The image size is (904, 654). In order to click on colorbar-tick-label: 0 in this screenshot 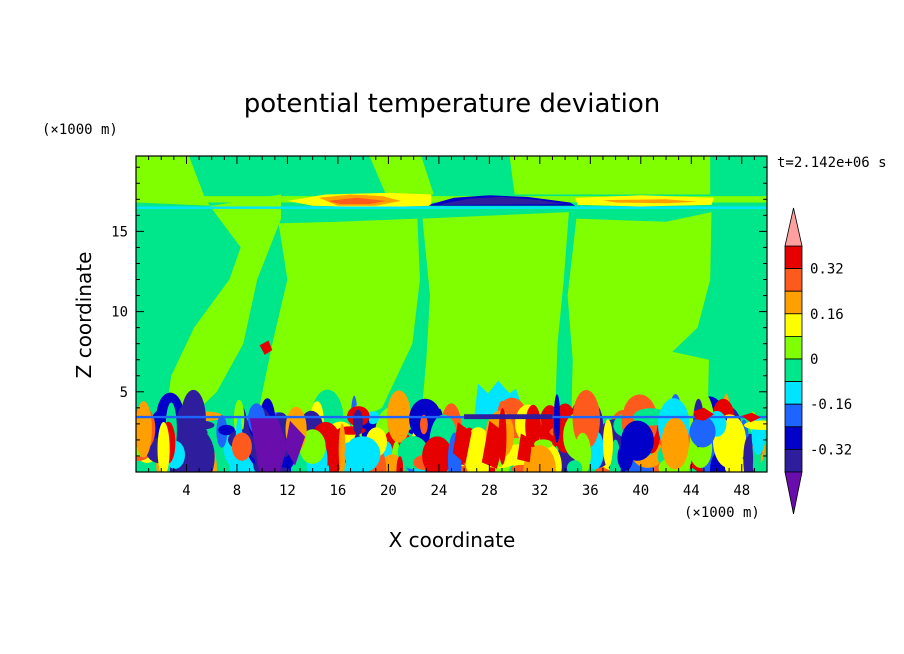, I will do `click(814, 360)`.